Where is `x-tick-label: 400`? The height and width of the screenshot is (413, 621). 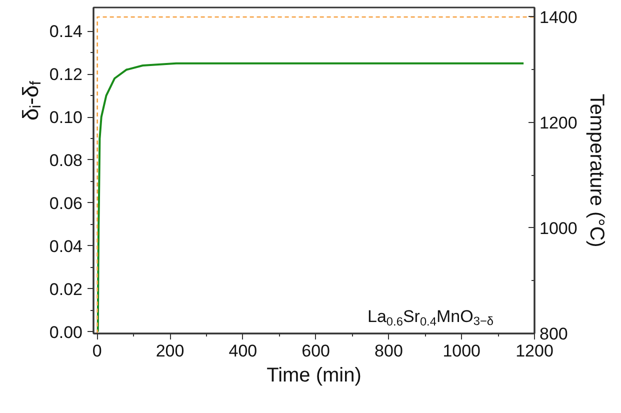
x-tick-label: 400 is located at coordinates (243, 351).